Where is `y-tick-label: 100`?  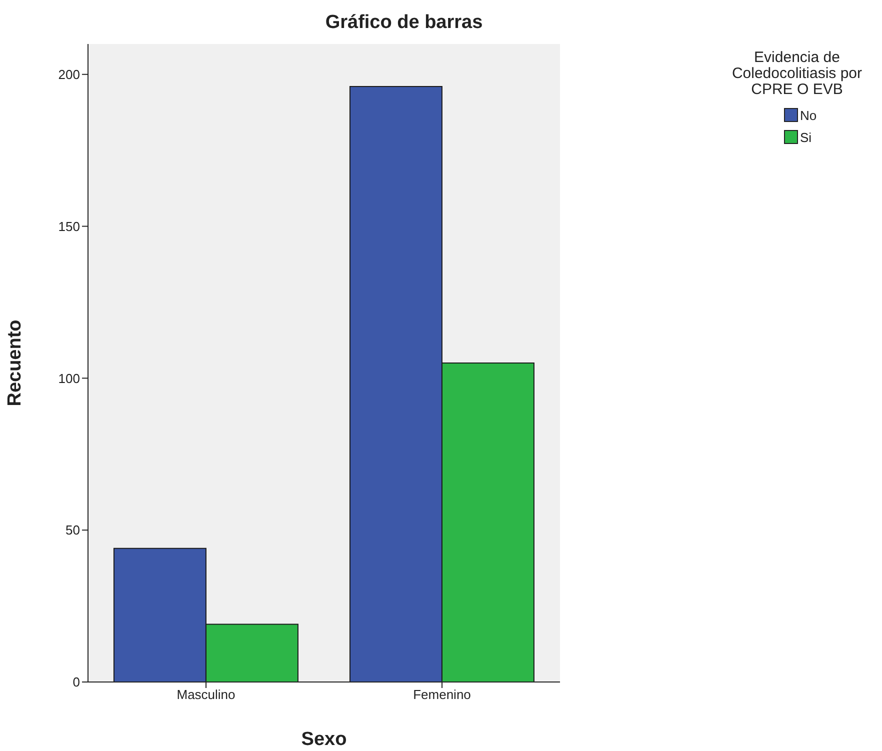 y-tick-label: 100 is located at coordinates (69, 378).